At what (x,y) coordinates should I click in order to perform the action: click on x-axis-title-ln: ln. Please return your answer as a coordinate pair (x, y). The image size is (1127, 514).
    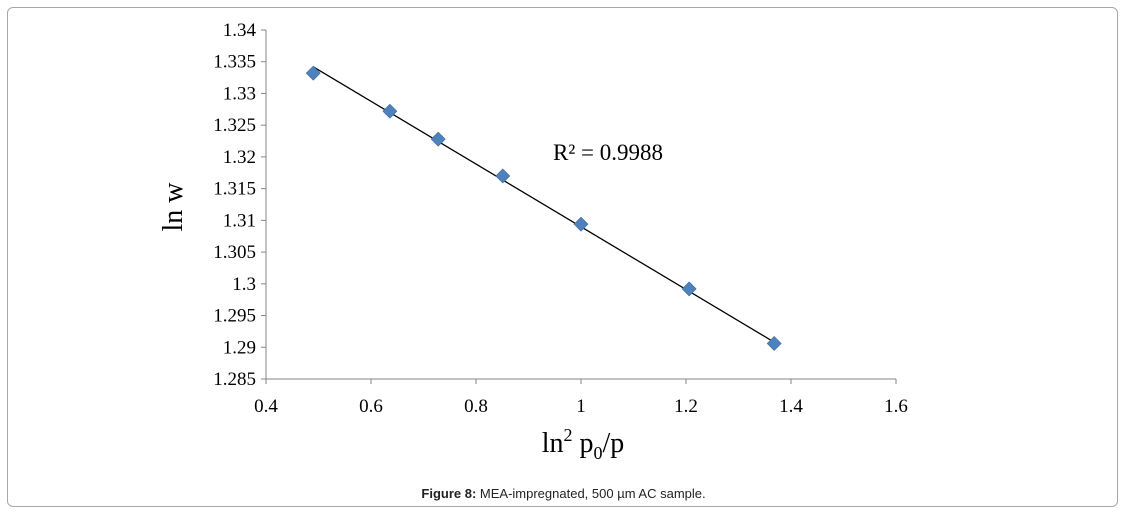
    Looking at the image, I should click on (553, 443).